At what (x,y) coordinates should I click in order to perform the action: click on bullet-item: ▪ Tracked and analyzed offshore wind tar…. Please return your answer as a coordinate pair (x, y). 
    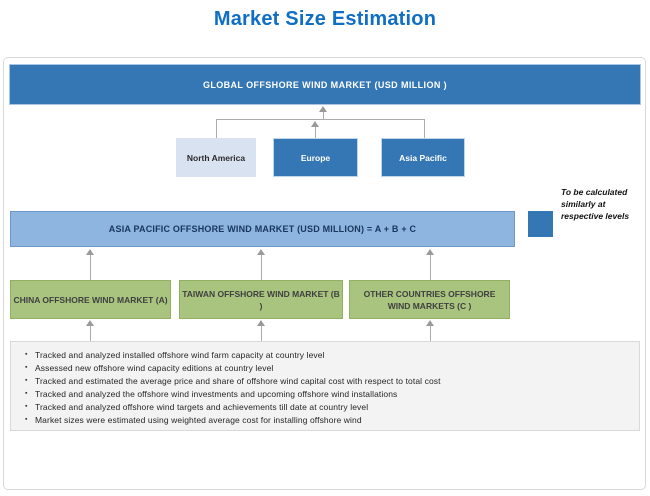
    Looking at the image, I should click on (327, 407).